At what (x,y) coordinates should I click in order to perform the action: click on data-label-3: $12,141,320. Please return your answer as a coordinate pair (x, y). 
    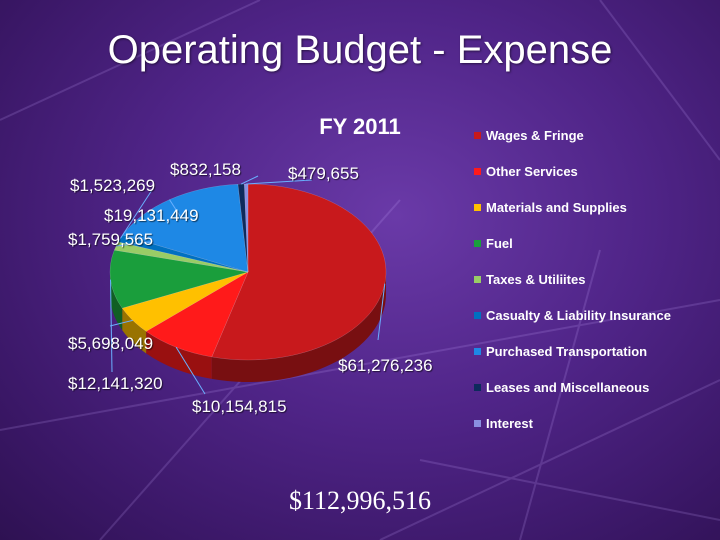
    Looking at the image, I should click on (115, 383).